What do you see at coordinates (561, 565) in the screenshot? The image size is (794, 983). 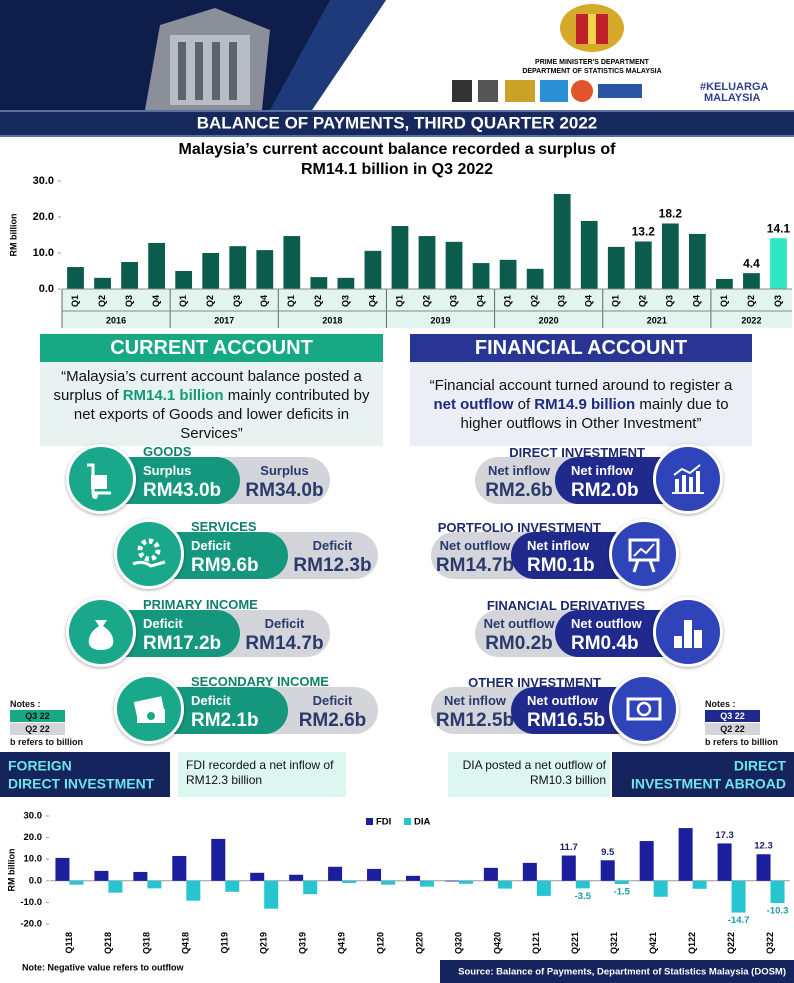 I see `amount: RM0.1b` at bounding box center [561, 565].